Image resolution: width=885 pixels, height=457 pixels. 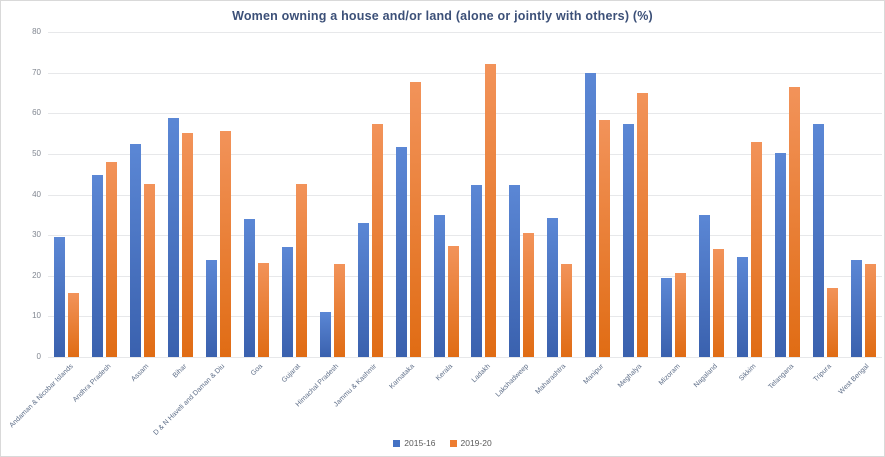 I want to click on x-axis-label: Karnataka, so click(x=402, y=377).